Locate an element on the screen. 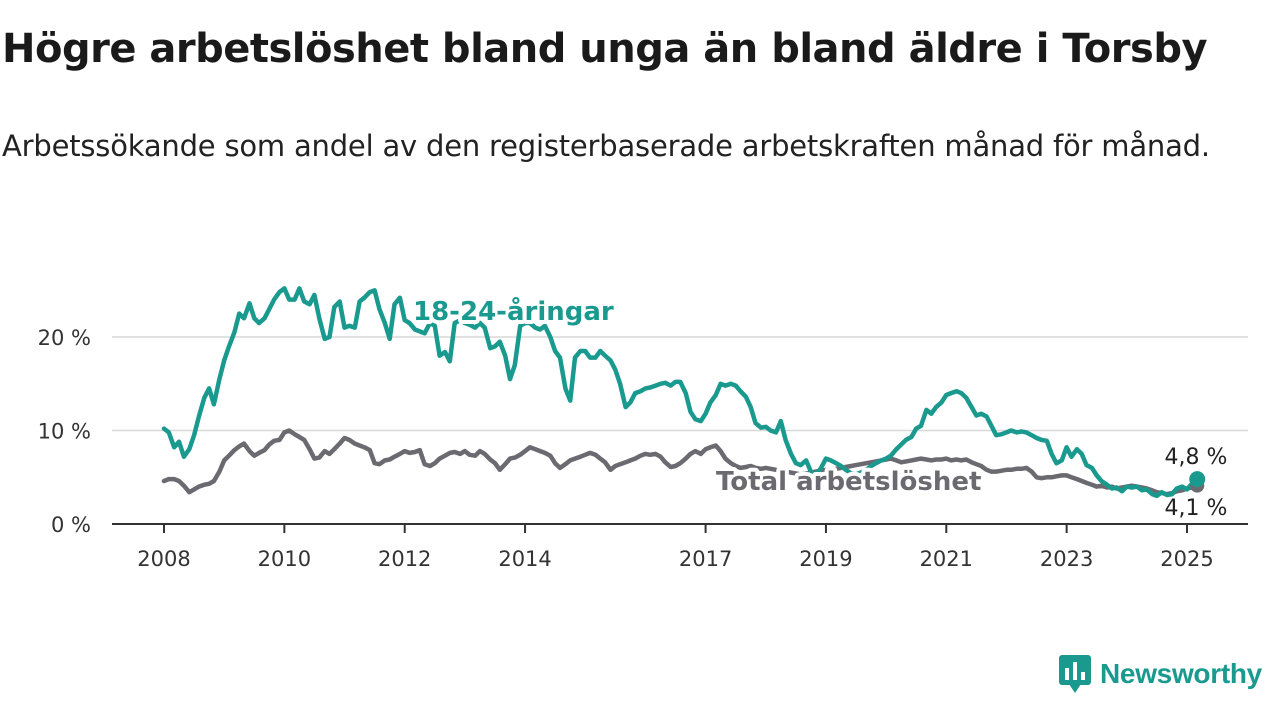  x-tick-label: 2019 is located at coordinates (825, 559).